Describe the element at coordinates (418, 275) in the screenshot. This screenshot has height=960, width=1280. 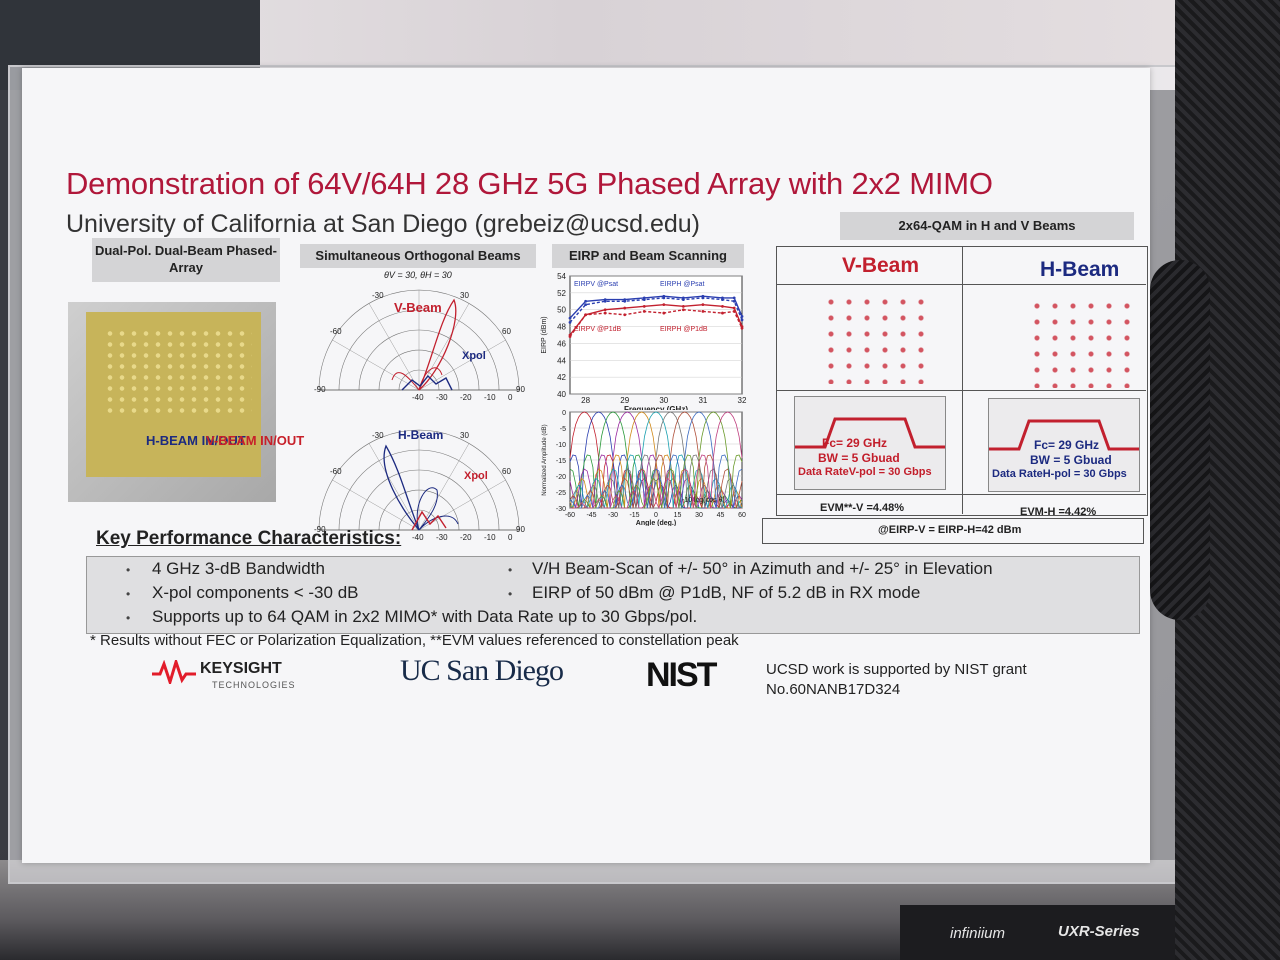
I see `theta-note: θV = 30, θH = 30` at that location.